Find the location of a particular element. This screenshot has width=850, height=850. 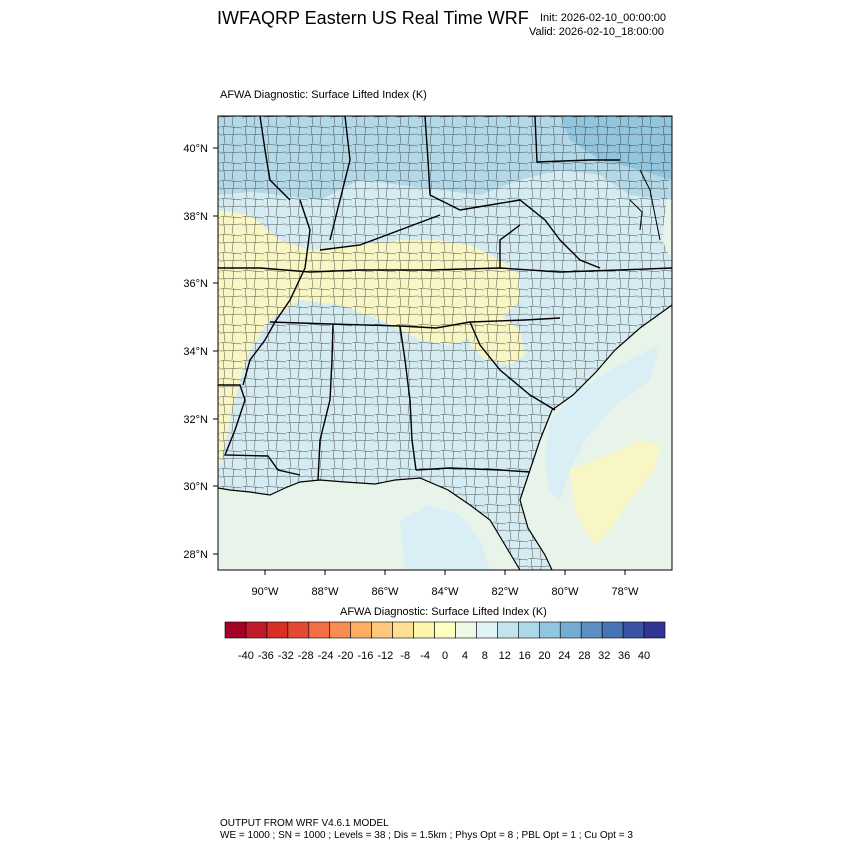

colorbar-tick-label: -24 is located at coordinates (326, 656).